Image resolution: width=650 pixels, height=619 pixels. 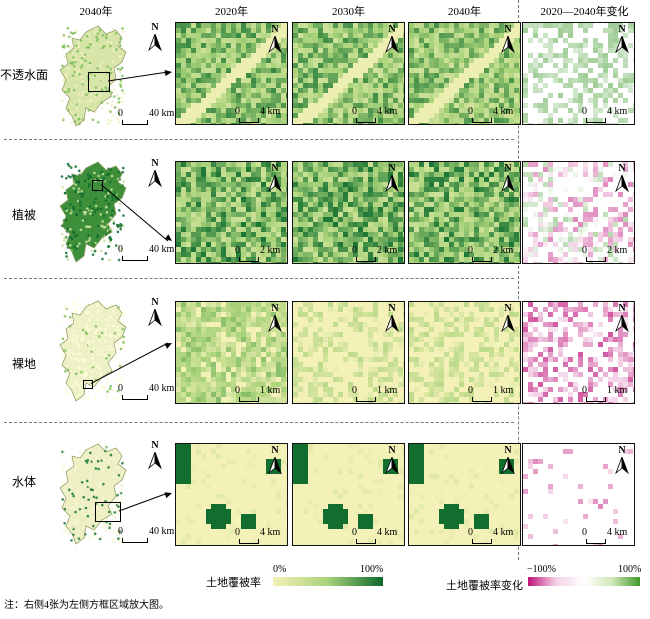 What do you see at coordinates (279, 569) in the screenshot?
I see `cover-legend-min: 0%` at bounding box center [279, 569].